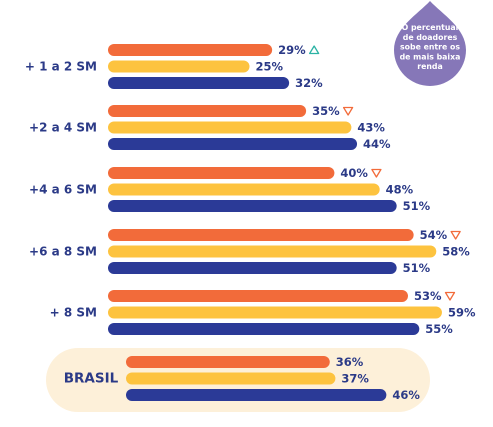 The image size is (493, 427). Describe the element at coordinates (400, 190) in the screenshot. I see `data-label: 48%` at that location.